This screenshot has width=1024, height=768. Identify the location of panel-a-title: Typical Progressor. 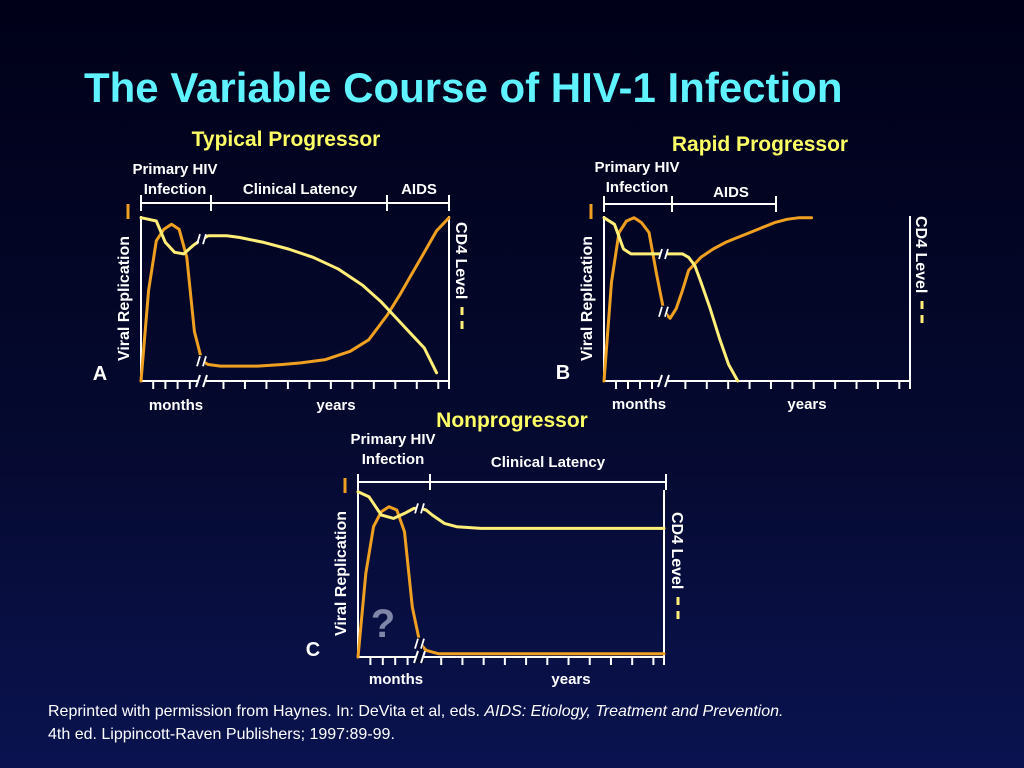
(286, 139).